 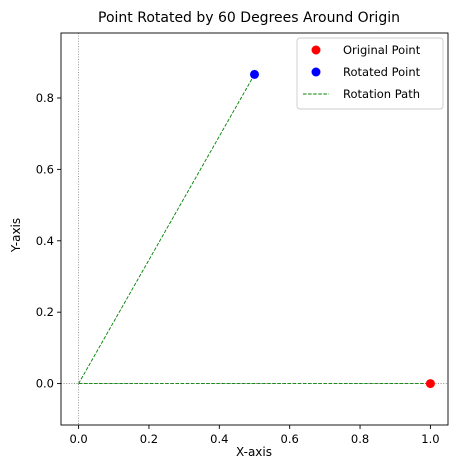 What do you see at coordinates (430, 439) in the screenshot?
I see `x-tick-label: 1.0` at bounding box center [430, 439].